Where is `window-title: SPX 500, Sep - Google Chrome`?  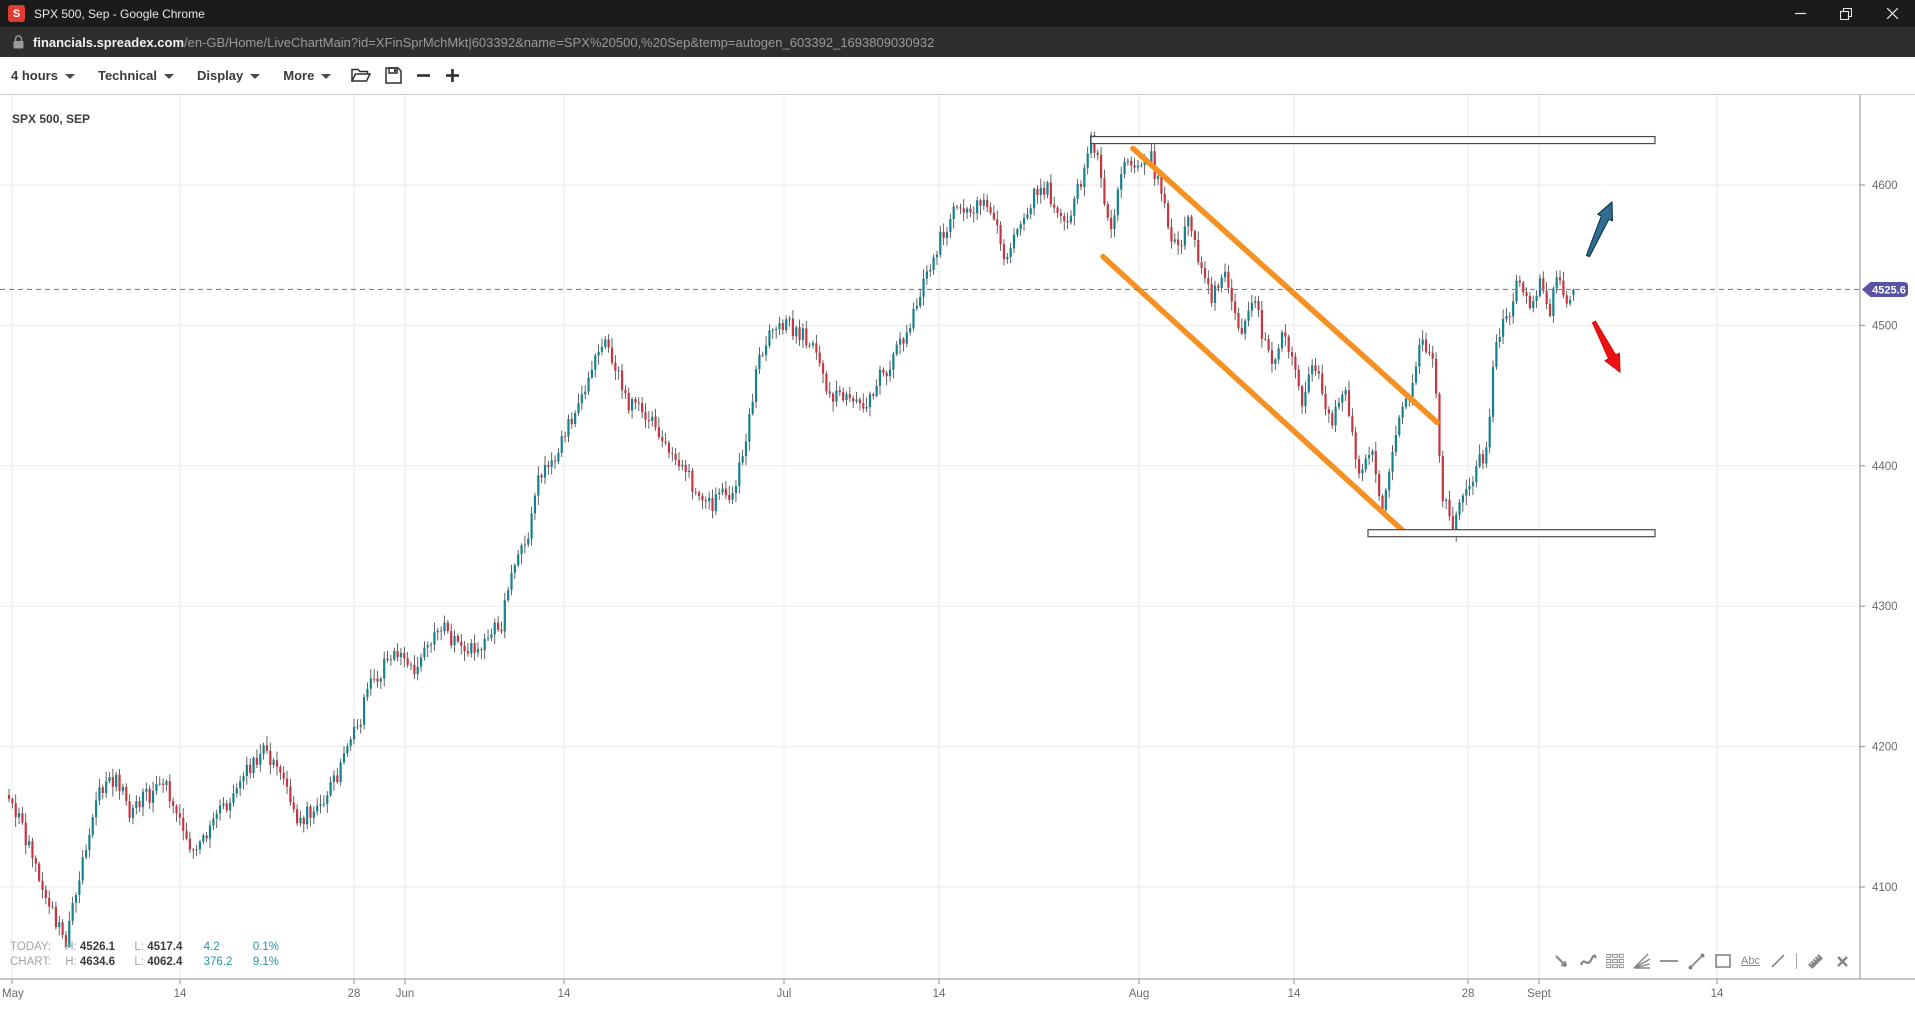
window-title: SPX 500, Sep - Google Chrome is located at coordinates (119, 13).